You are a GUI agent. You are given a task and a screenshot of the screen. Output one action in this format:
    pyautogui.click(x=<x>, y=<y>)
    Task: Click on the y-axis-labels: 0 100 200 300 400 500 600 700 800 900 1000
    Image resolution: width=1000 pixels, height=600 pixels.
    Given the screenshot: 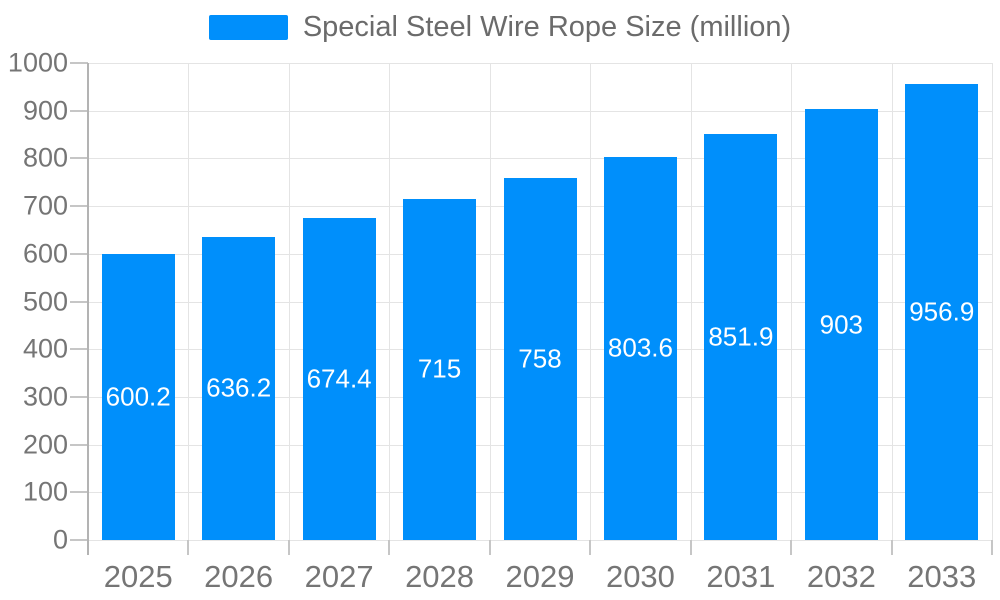 What is the action you would take?
    pyautogui.click(x=34, y=301)
    